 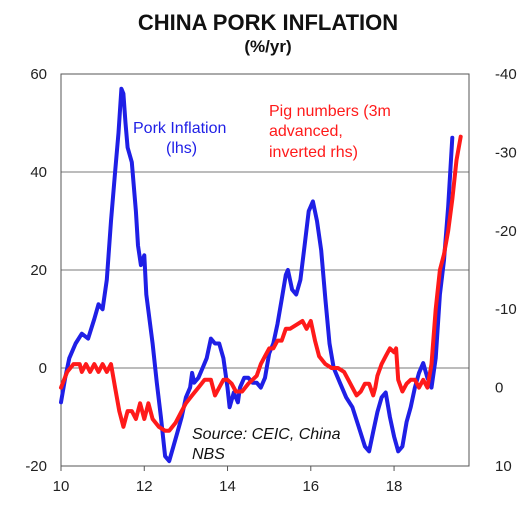 What do you see at coordinates (394, 486) in the screenshot?
I see `x-tick-label: 18` at bounding box center [394, 486].